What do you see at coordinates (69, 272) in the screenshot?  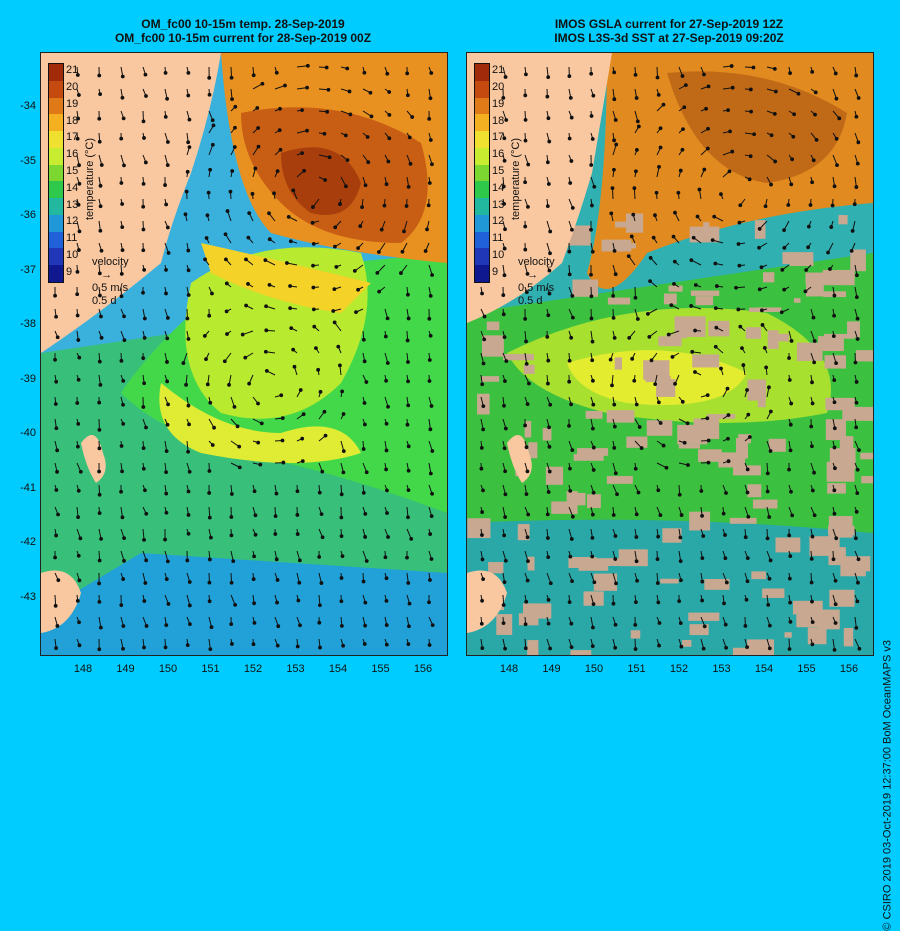 I see `colorbar-label: 9` at bounding box center [69, 272].